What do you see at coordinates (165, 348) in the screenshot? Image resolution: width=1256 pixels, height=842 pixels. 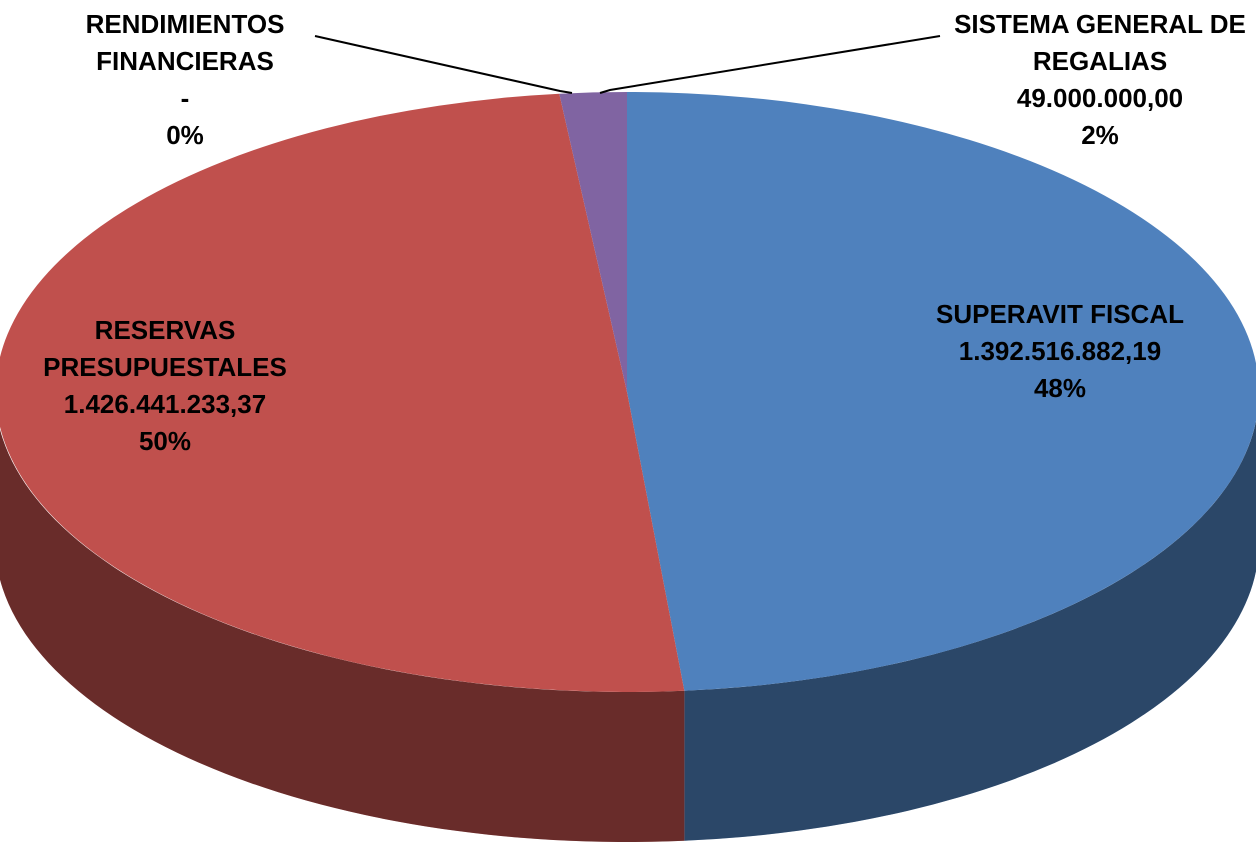 I see `category-label: RESERVAS PRESUPUESTALES` at bounding box center [165, 348].